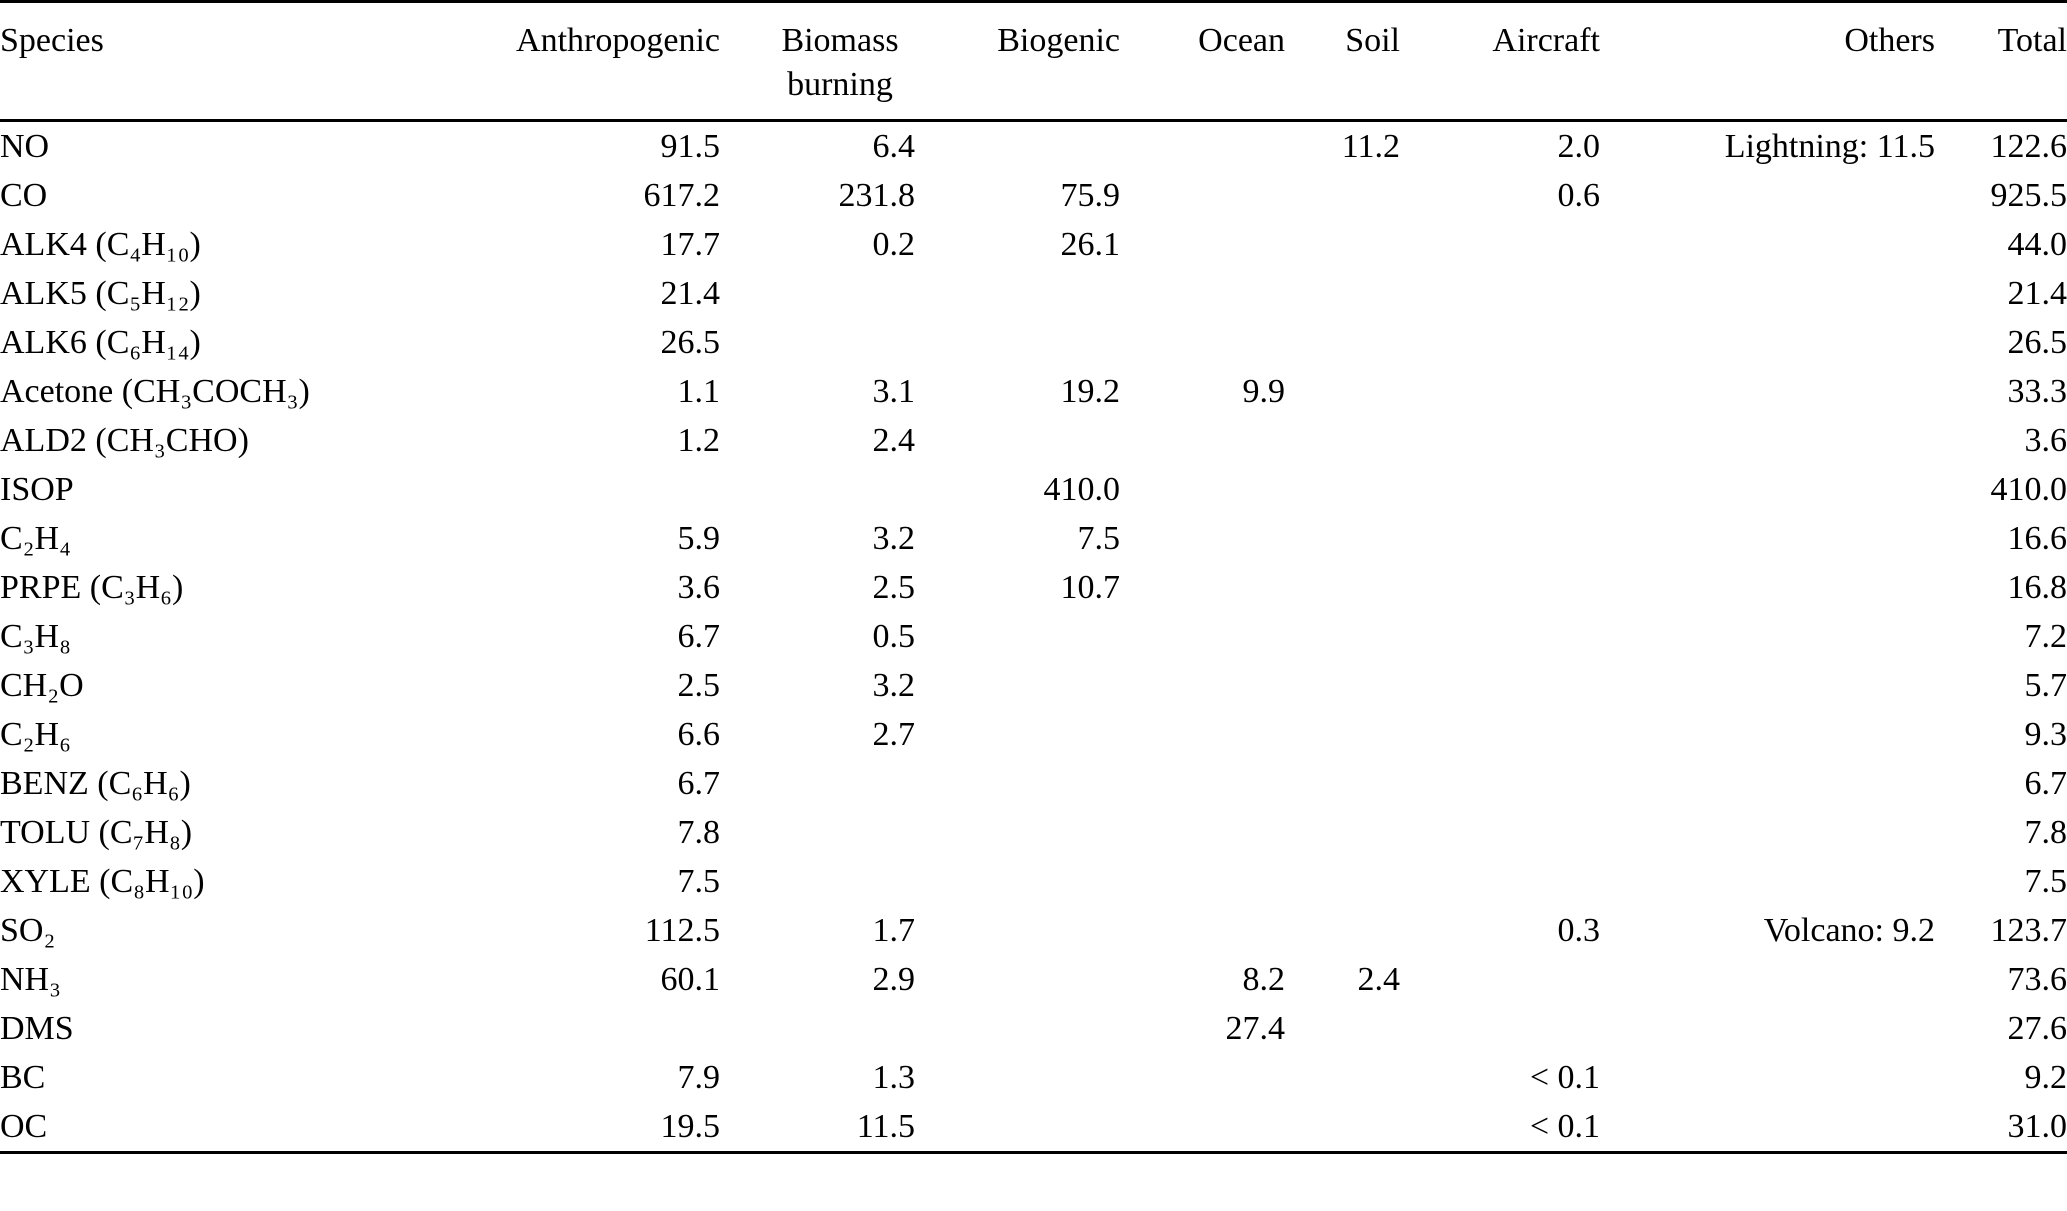 The height and width of the screenshot is (1211, 2067). What do you see at coordinates (1033, 1028) in the screenshot?
I see `table-row: DMS 27.4 27.6` at bounding box center [1033, 1028].